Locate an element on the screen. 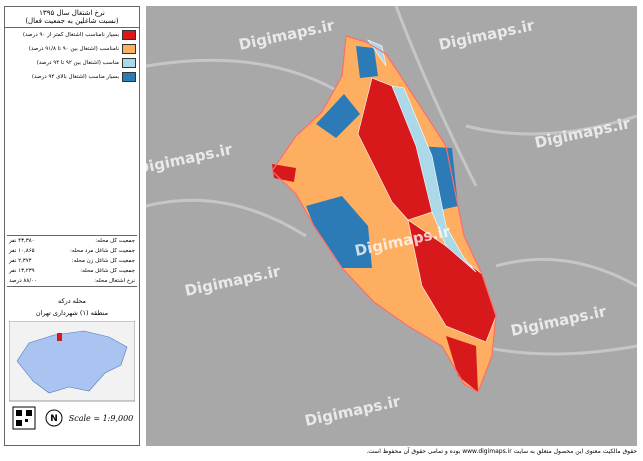 The height and width of the screenshot is (461, 643). legend-label: نامناسب (اشتغال بین ۹۰ تا ۹۱/۸ درصد) is located at coordinates (73, 49).